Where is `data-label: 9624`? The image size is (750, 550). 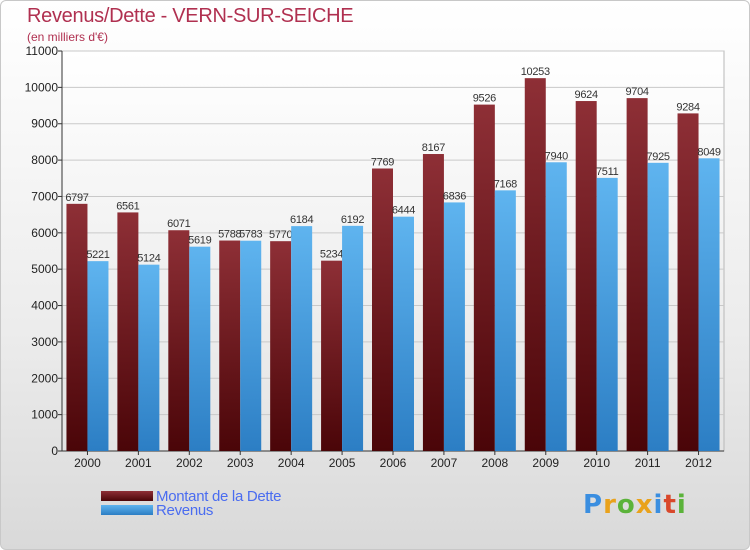
data-label: 9624 is located at coordinates (586, 95).